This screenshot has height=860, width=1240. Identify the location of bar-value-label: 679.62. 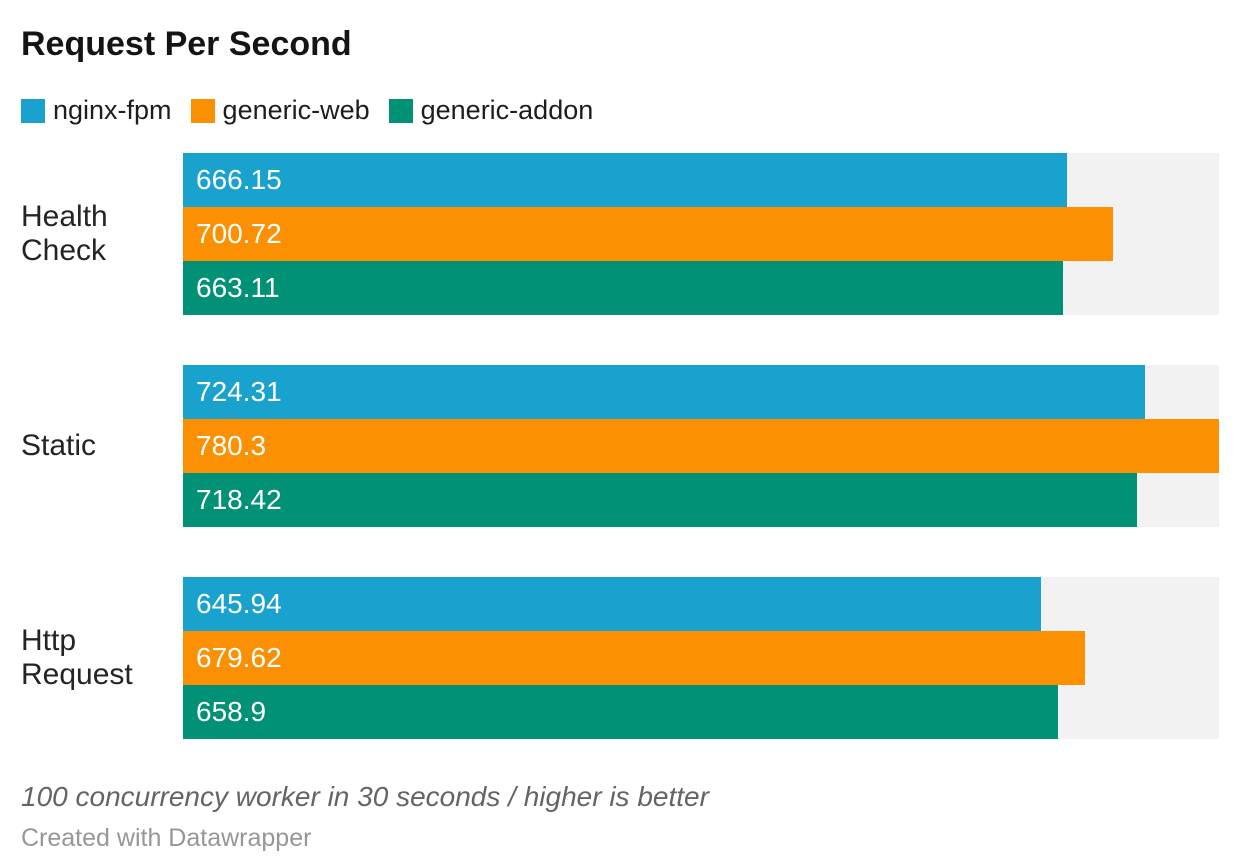
(239, 657).